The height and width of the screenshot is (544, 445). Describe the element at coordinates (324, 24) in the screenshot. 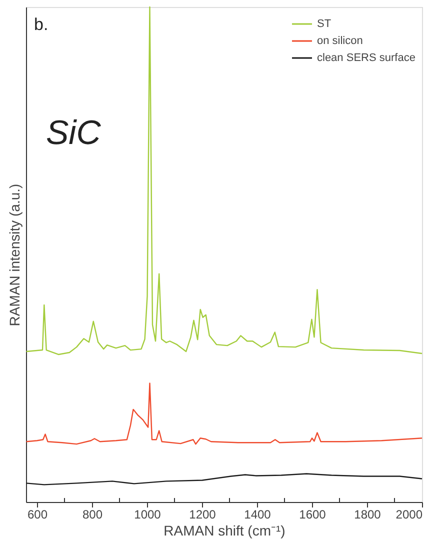

I see `legend-label: ST` at that location.